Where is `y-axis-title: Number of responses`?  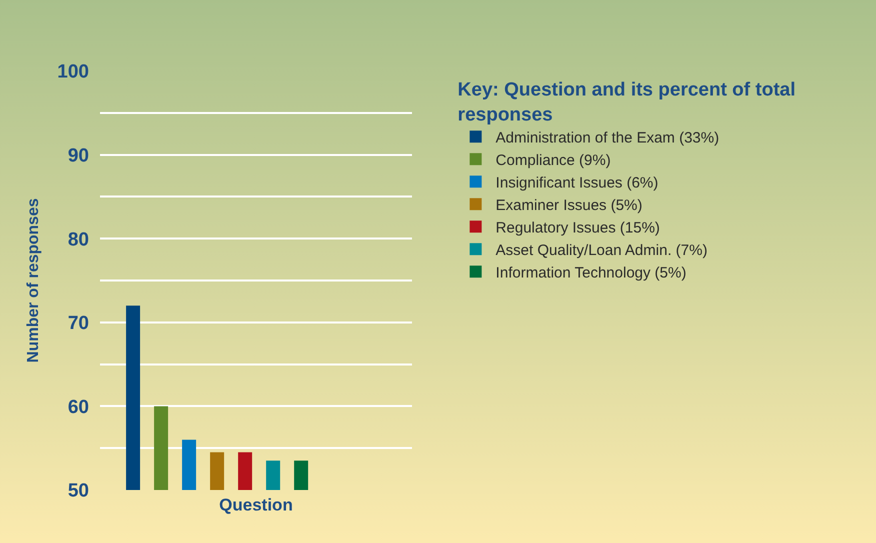
y-axis-title: Number of responses is located at coordinates (33, 280).